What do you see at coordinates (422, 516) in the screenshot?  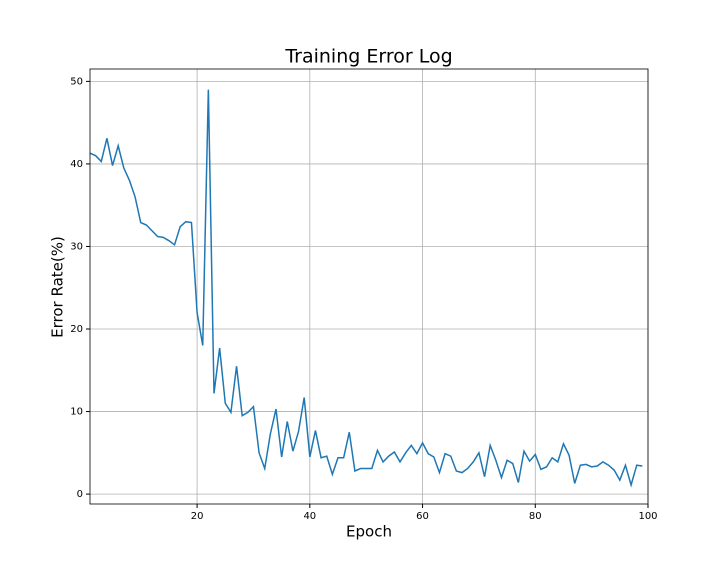 I see `x-tick-label: 60` at bounding box center [422, 516].